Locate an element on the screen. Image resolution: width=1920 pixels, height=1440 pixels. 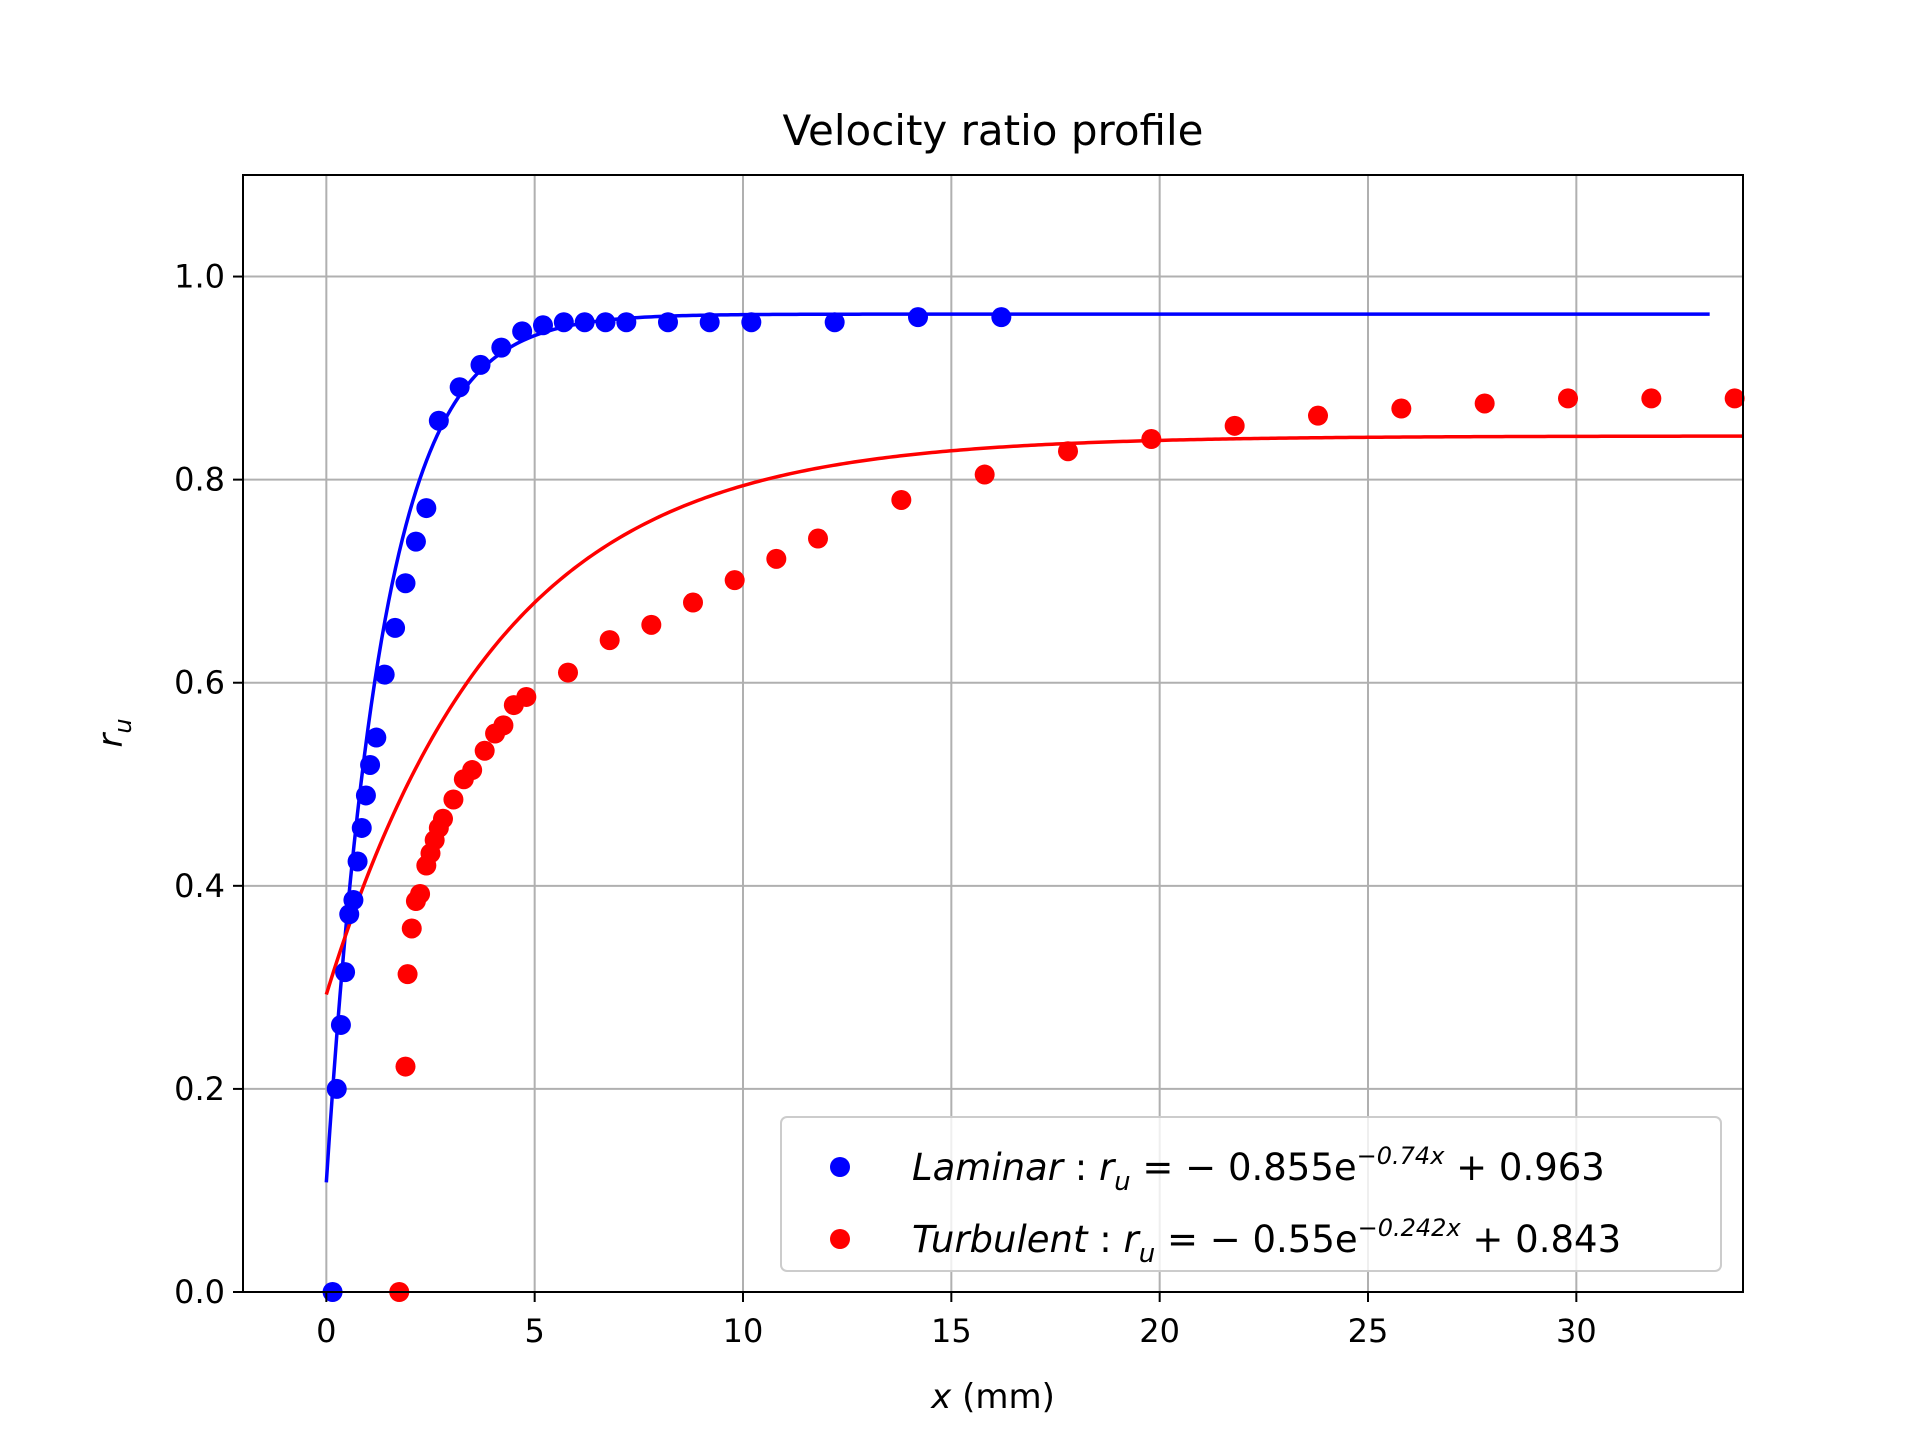
x-tick-label-0: 0 is located at coordinates (326, 1331).